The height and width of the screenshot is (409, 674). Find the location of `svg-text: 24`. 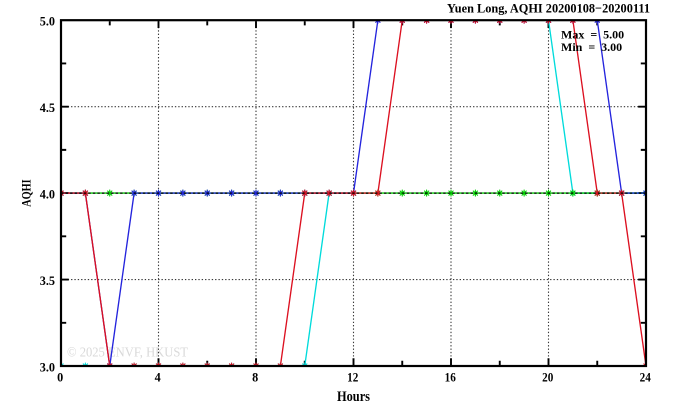

svg-text: 24 is located at coordinates (645, 378).